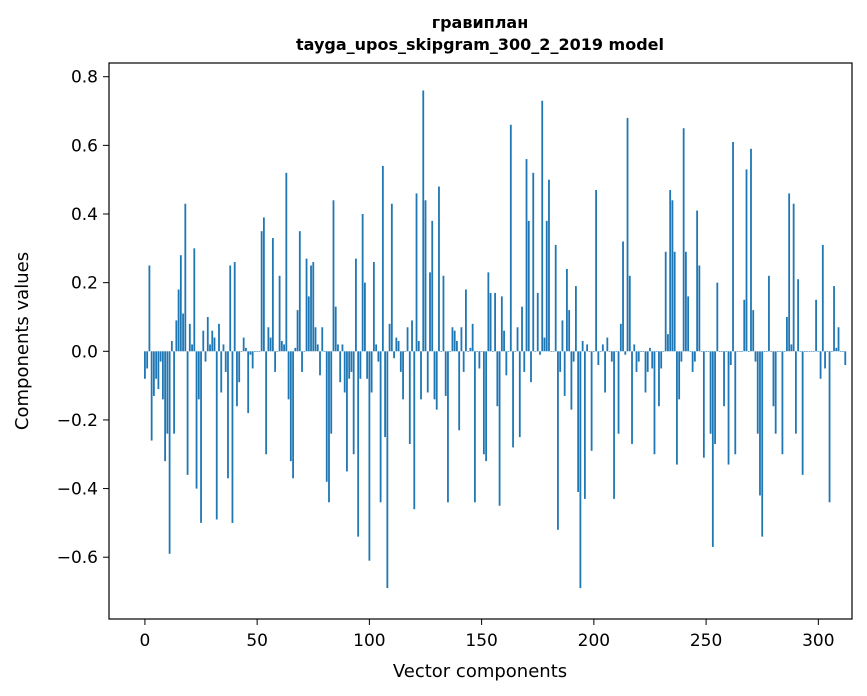 This screenshot has width=867, height=696. What do you see at coordinates (84, 215) in the screenshot?
I see `y-tick-label: 0.4` at bounding box center [84, 215].